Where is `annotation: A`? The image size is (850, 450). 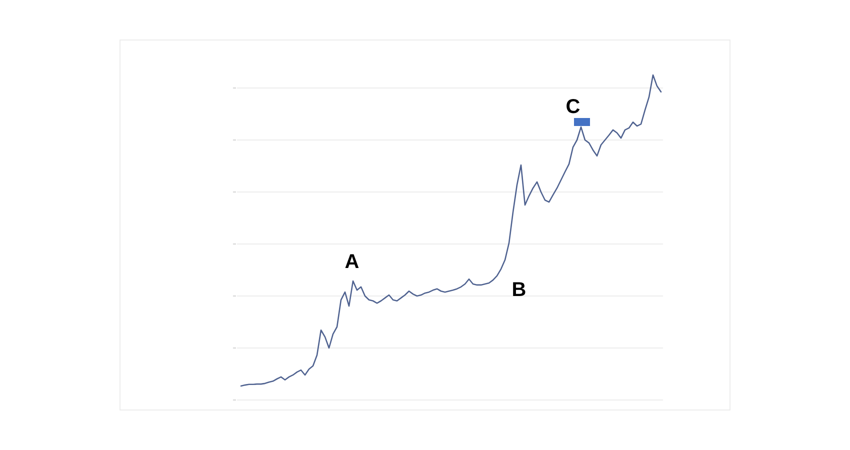
annotation: A is located at coordinates (352, 262).